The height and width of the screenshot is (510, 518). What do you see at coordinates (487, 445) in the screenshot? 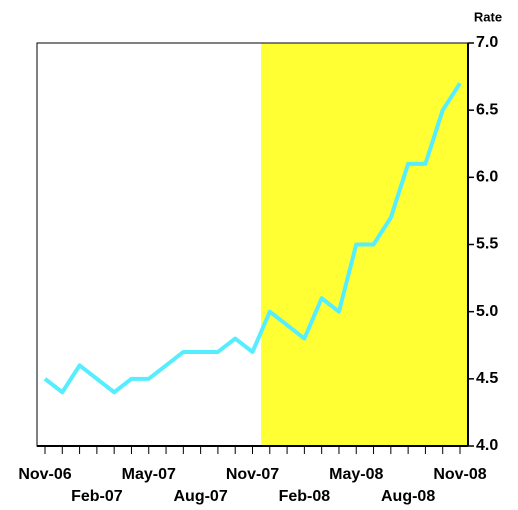
I see `y-tick-label: 4.0` at bounding box center [487, 445].